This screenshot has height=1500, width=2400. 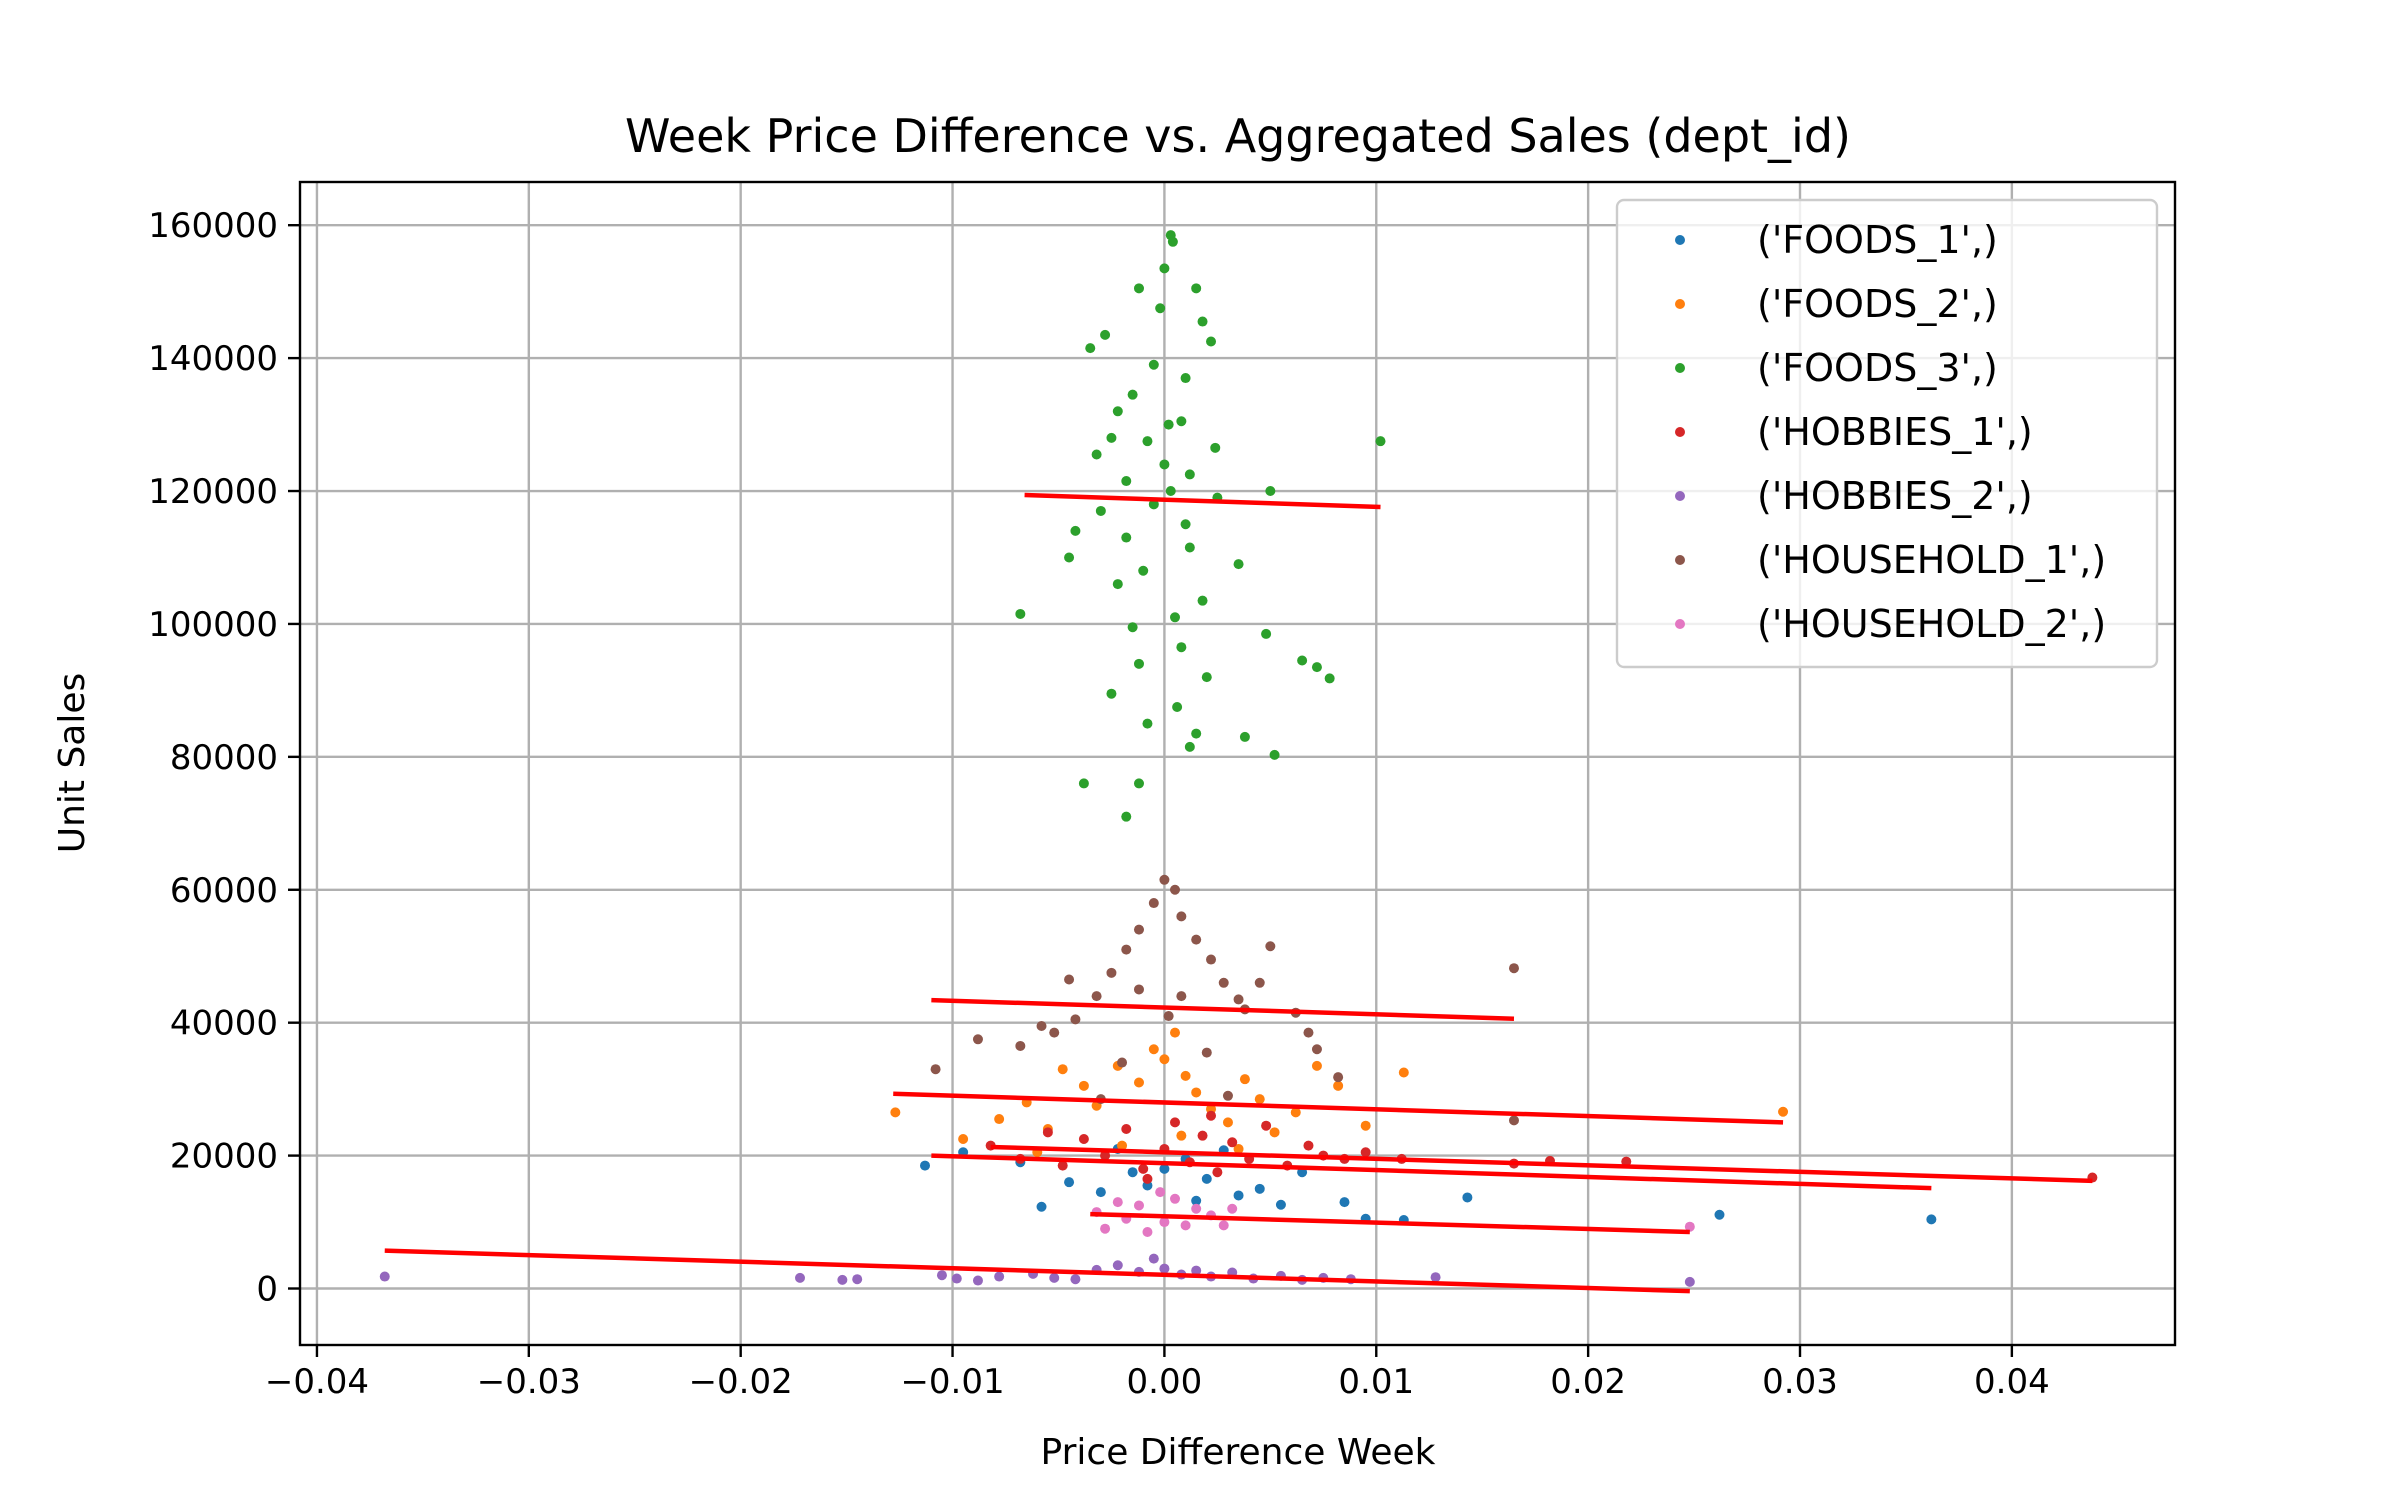 What do you see at coordinates (224, 758) in the screenshot?
I see `y-tick-label: 80000` at bounding box center [224, 758].